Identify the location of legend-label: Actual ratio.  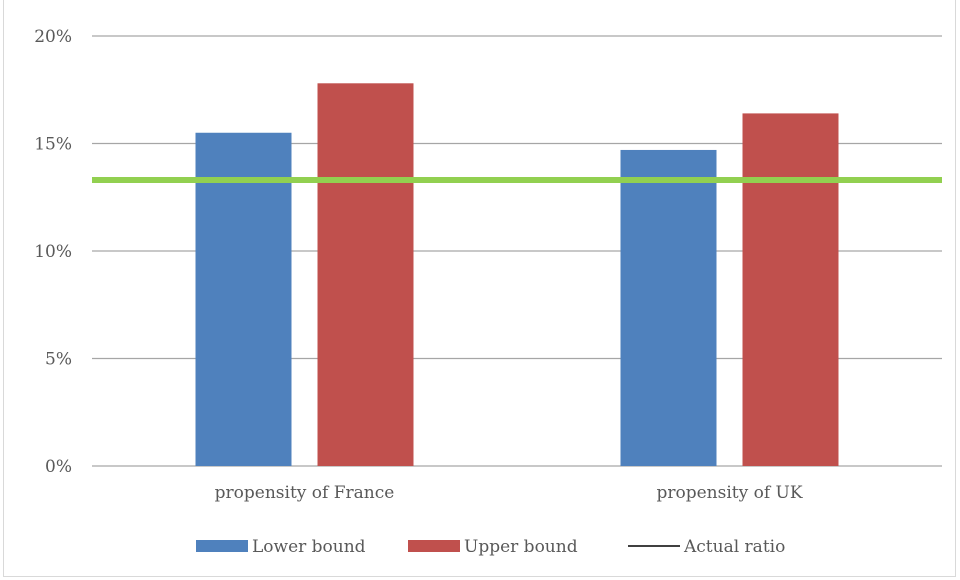
(734, 547).